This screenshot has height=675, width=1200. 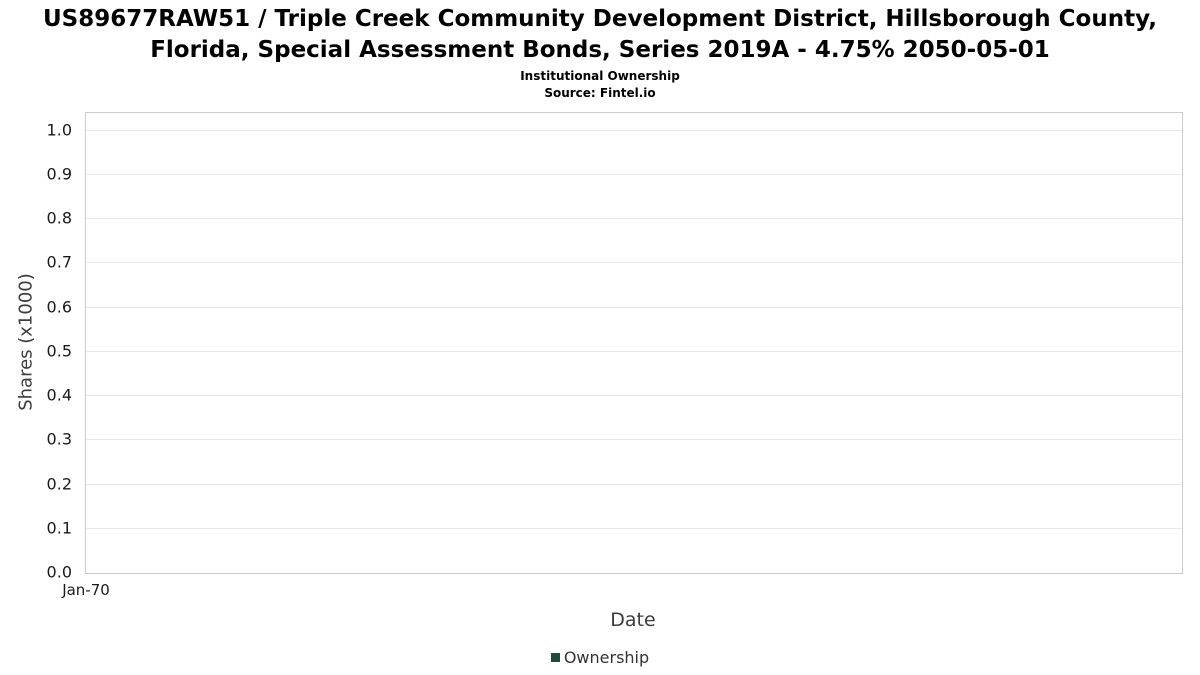 What do you see at coordinates (59, 307) in the screenshot?
I see `y-tick-label: 0.6` at bounding box center [59, 307].